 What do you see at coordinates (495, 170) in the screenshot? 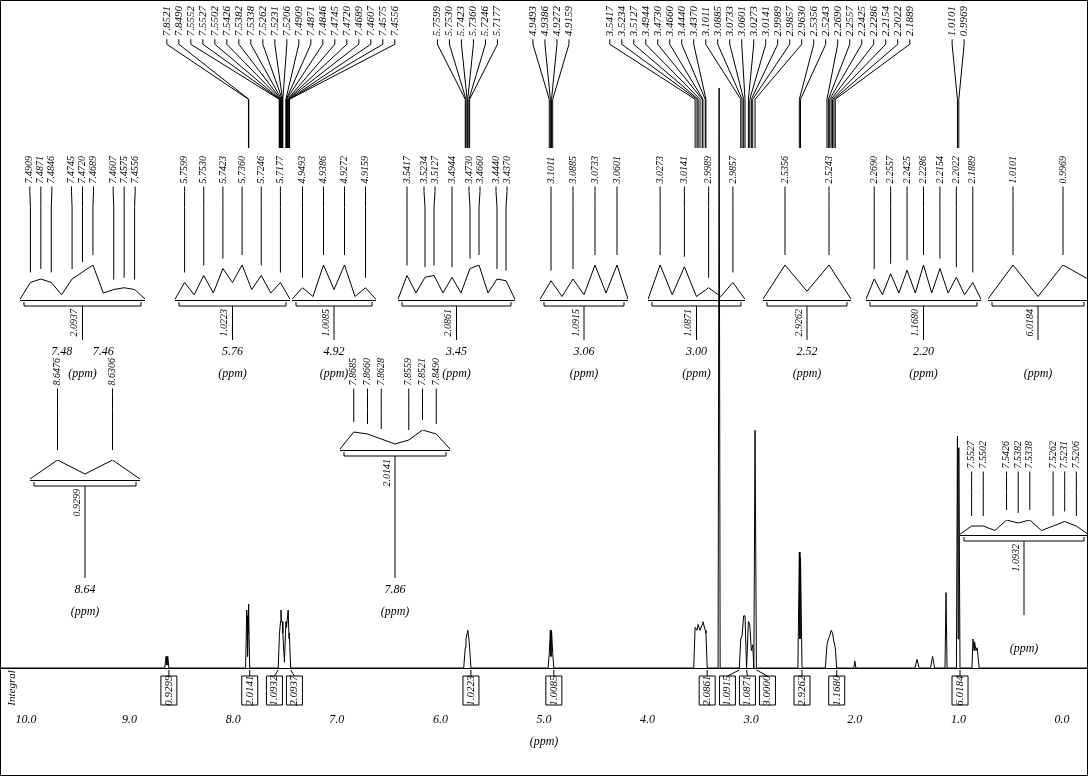
I see `x-tick-label: 3.4440` at bounding box center [495, 170].